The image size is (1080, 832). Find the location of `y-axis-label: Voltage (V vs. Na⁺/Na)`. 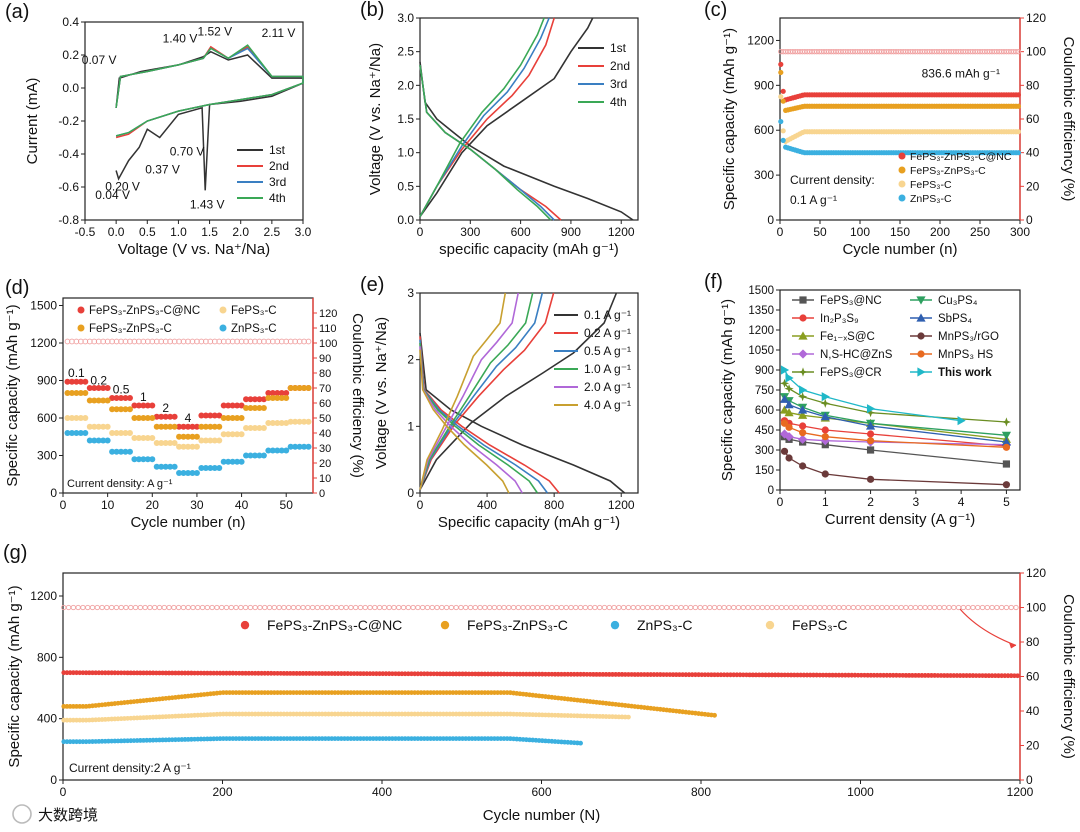

y-axis-label: Voltage (V vs. Na⁺/Na) is located at coordinates (381, 393).